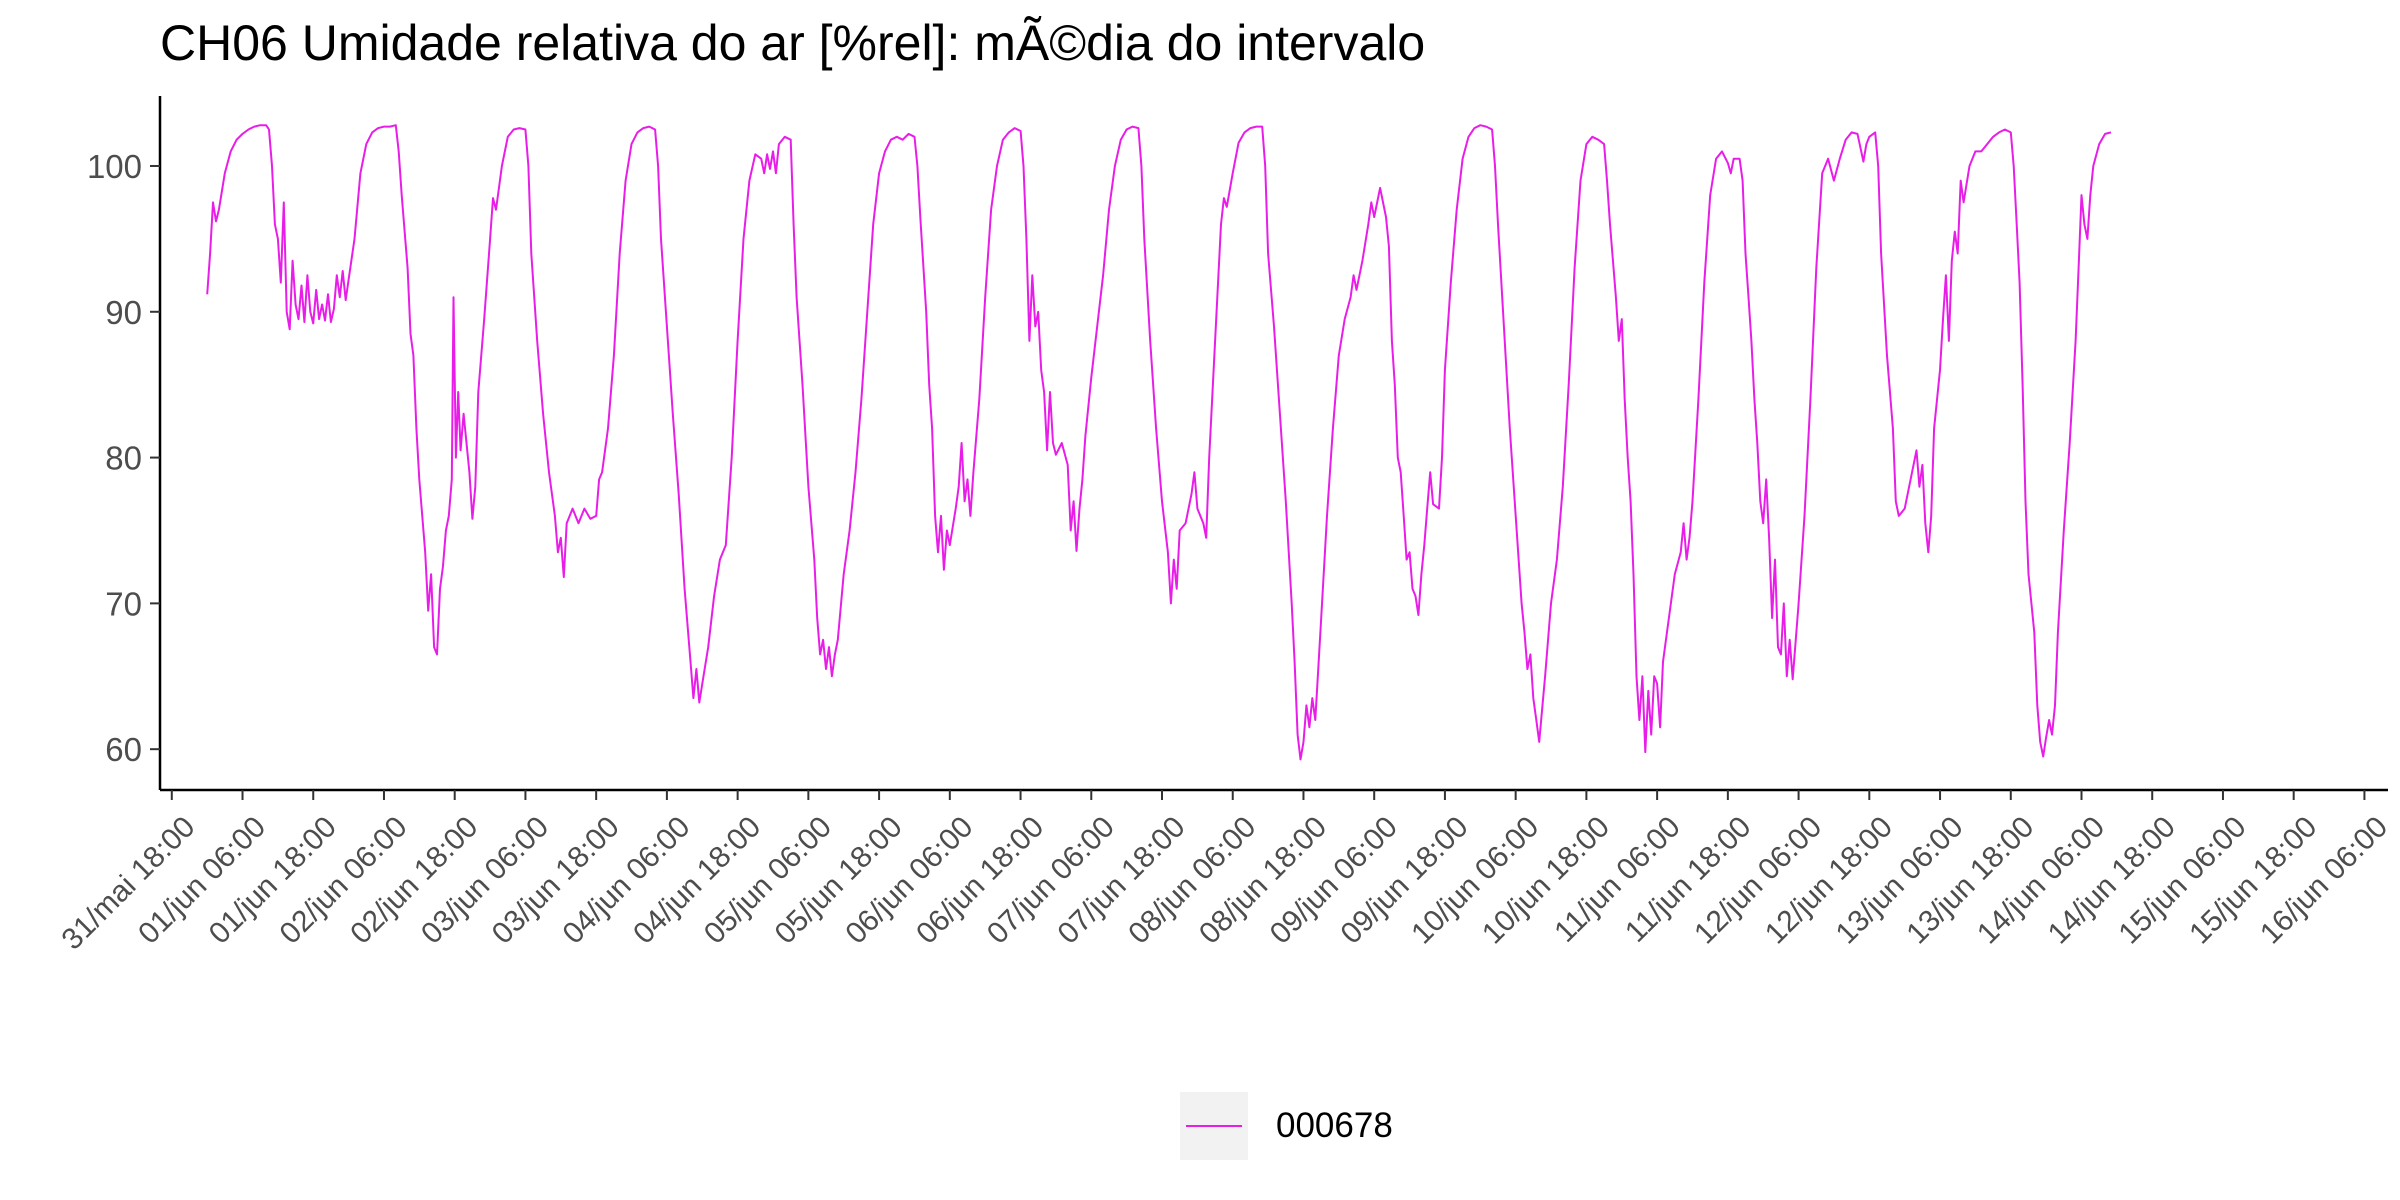 Image resolution: width=2400 pixels, height=1200 pixels. What do you see at coordinates (123, 312) in the screenshot?
I see `y-tick-label: 90` at bounding box center [123, 312].